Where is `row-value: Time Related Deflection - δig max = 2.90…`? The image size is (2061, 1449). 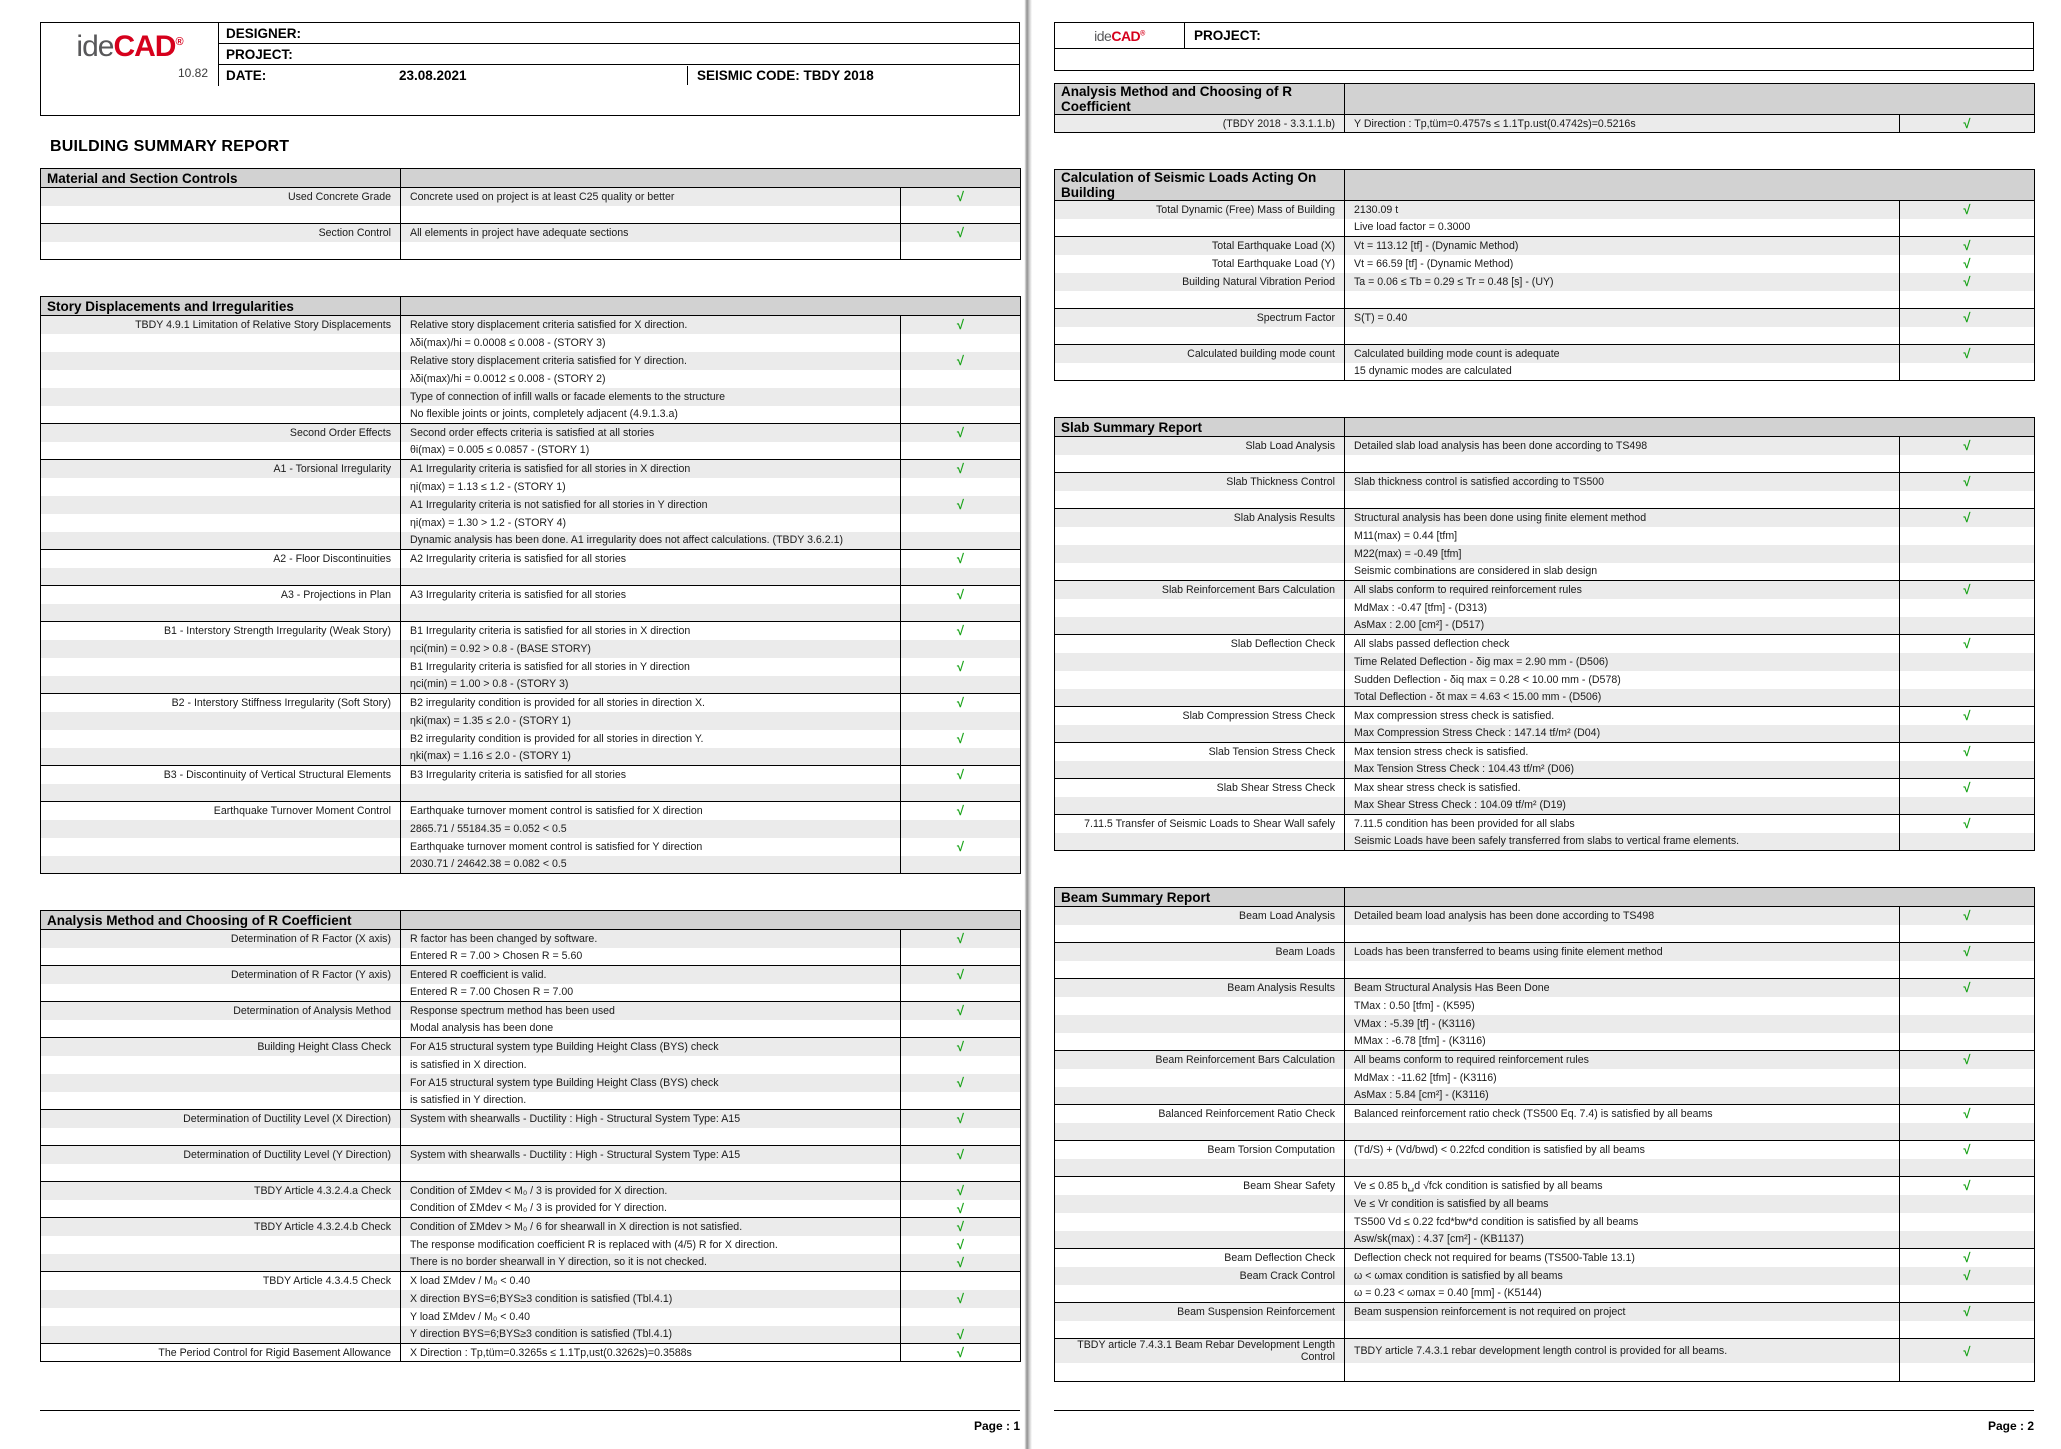 row-value: Time Related Deflection - δig max = 2.90… is located at coordinates (1622, 661).